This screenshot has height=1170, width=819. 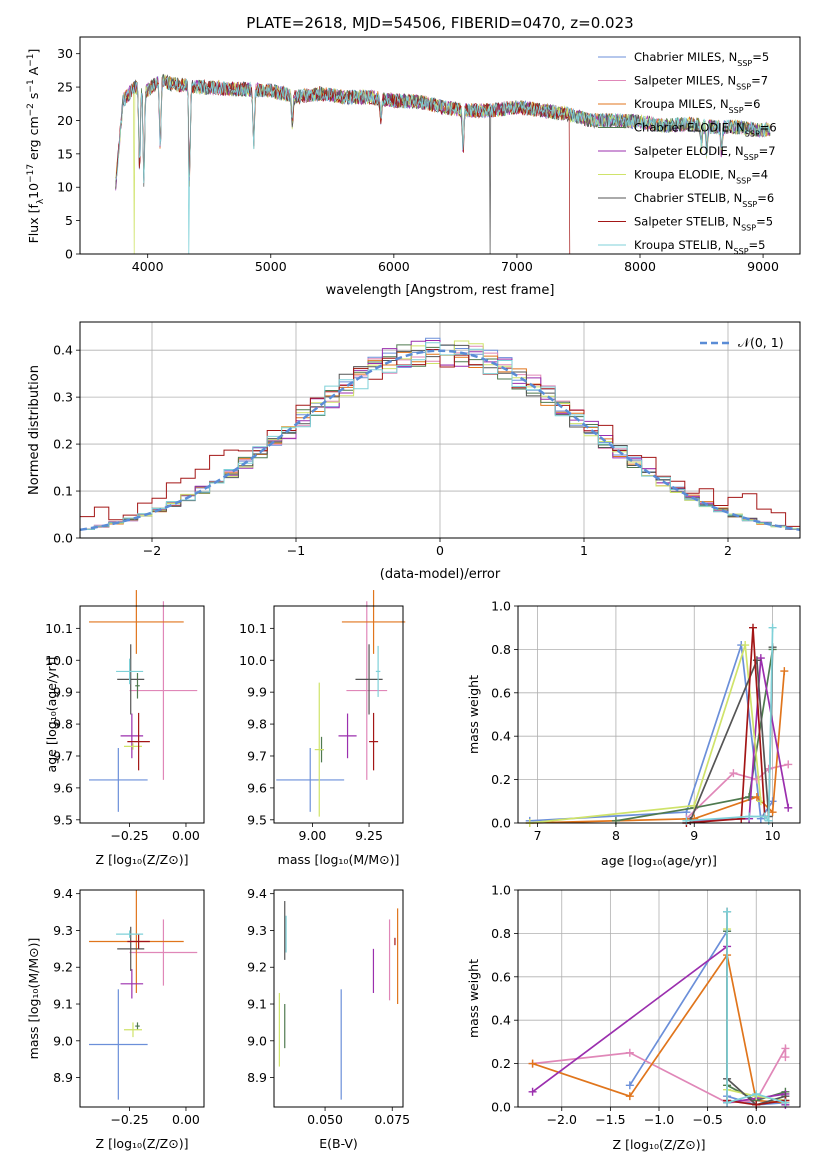 I want to click on legend-entry: Chabrier ELODIE, NSSP=6, so click(x=705, y=130).